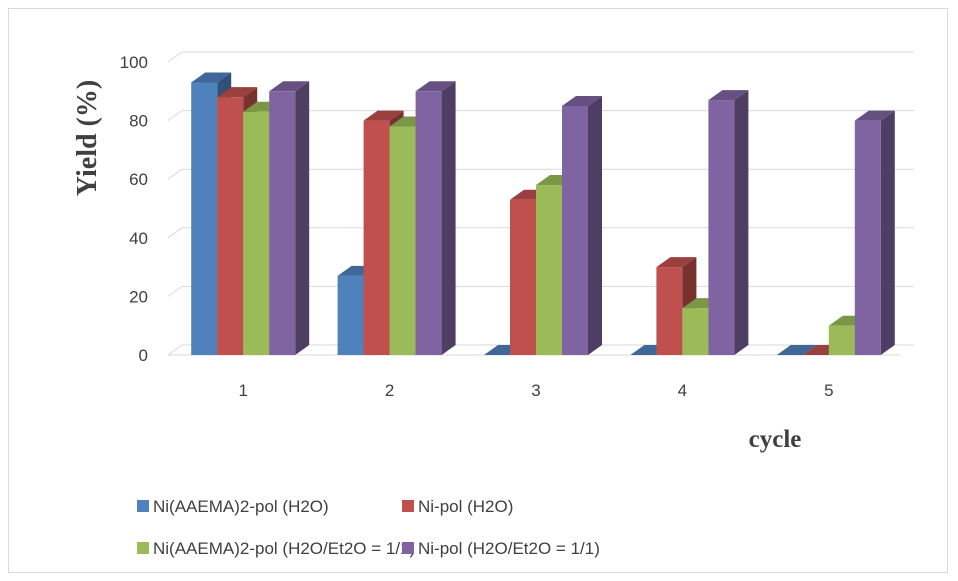  I want to click on x-tick-label: 2, so click(389, 390).